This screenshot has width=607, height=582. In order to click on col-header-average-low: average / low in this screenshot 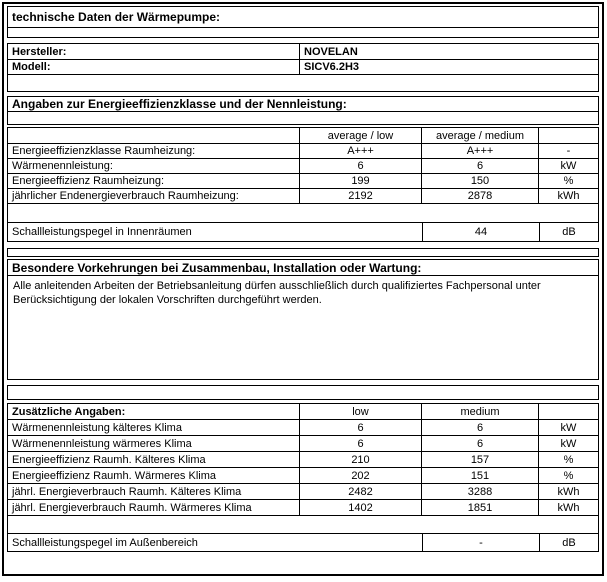, I will do `click(360, 135)`.